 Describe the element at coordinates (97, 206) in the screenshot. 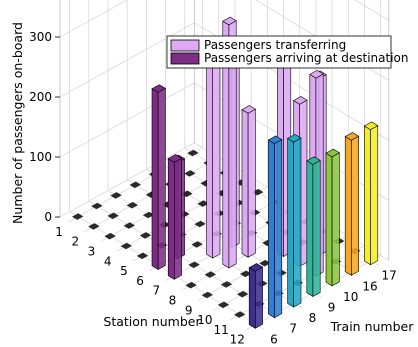

I see `floor-marker-s1-t7` at that location.